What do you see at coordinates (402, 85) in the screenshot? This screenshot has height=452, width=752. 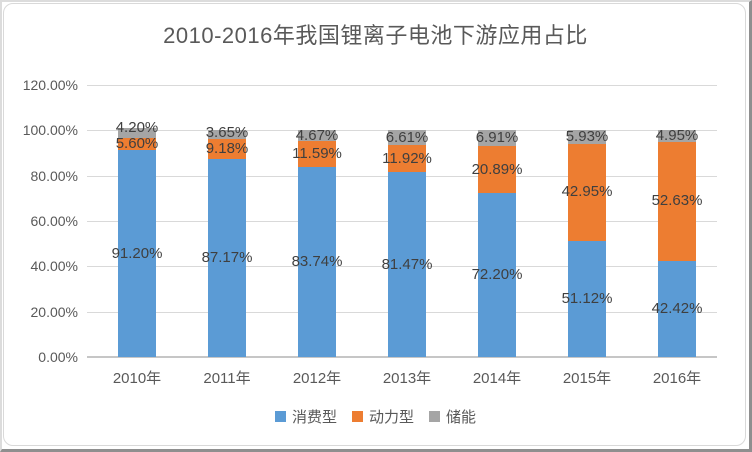 I see `gridline-120.00%` at bounding box center [402, 85].